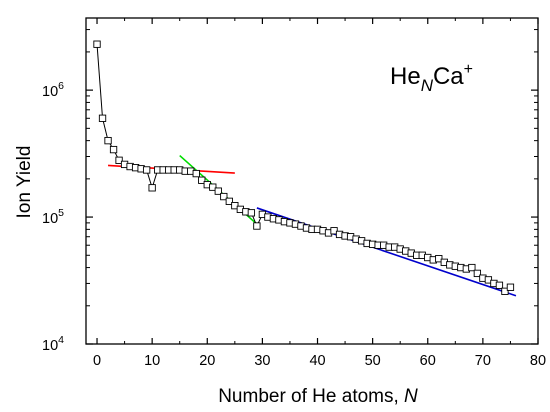 The width and height of the screenshot is (550, 412). I want to click on y-axis-label: Ion Yield, so click(24, 182).